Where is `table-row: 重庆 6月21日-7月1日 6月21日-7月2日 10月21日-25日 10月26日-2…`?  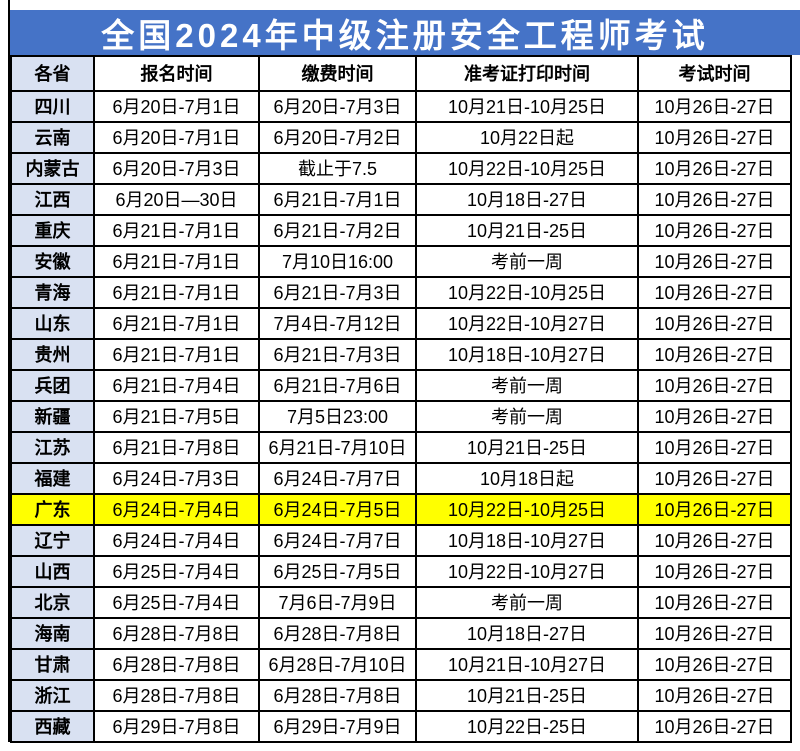 table-row: 重庆 6月21日-7月1日 6月21日-7月2日 10月21日-25日 10月26日-2… is located at coordinates (401, 230).